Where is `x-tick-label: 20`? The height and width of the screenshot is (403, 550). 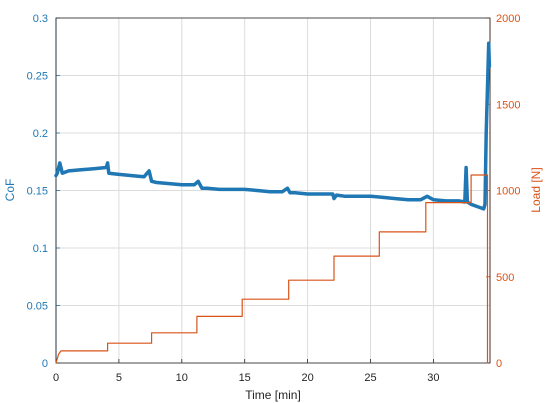
x-tick-label: 20 is located at coordinates (307, 378).